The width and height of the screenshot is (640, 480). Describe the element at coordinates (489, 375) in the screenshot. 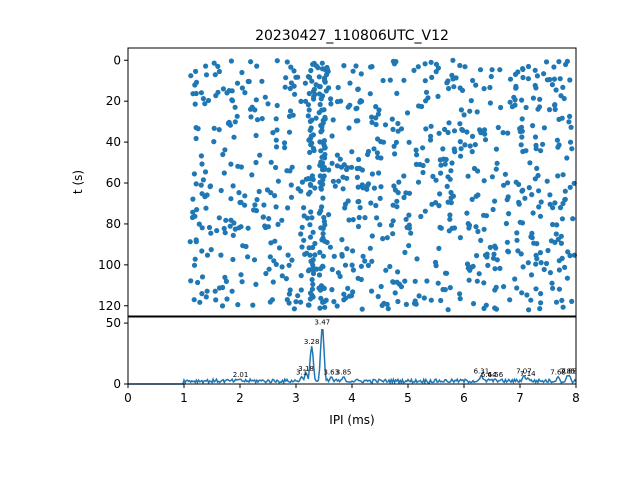

I see `peak-label: 6.44` at that location.